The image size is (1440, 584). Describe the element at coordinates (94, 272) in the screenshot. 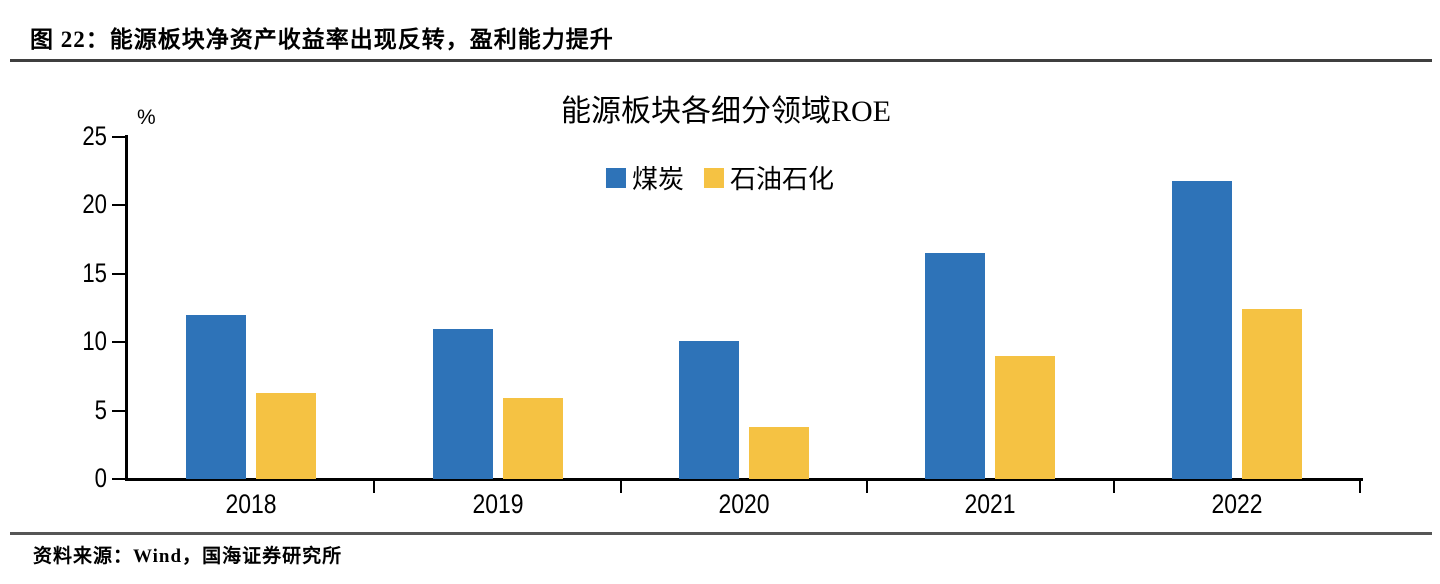

I see `y-axis-tick-label: 15` at that location.